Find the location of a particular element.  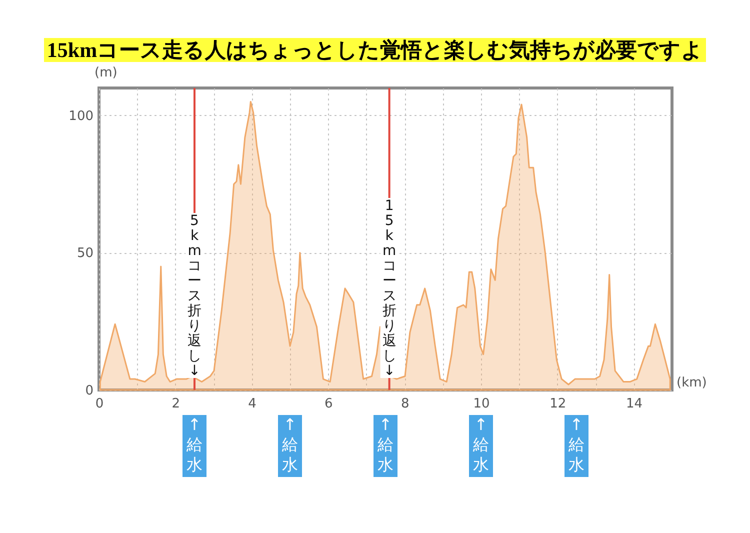

x-tick-label: 0 is located at coordinates (99, 404).